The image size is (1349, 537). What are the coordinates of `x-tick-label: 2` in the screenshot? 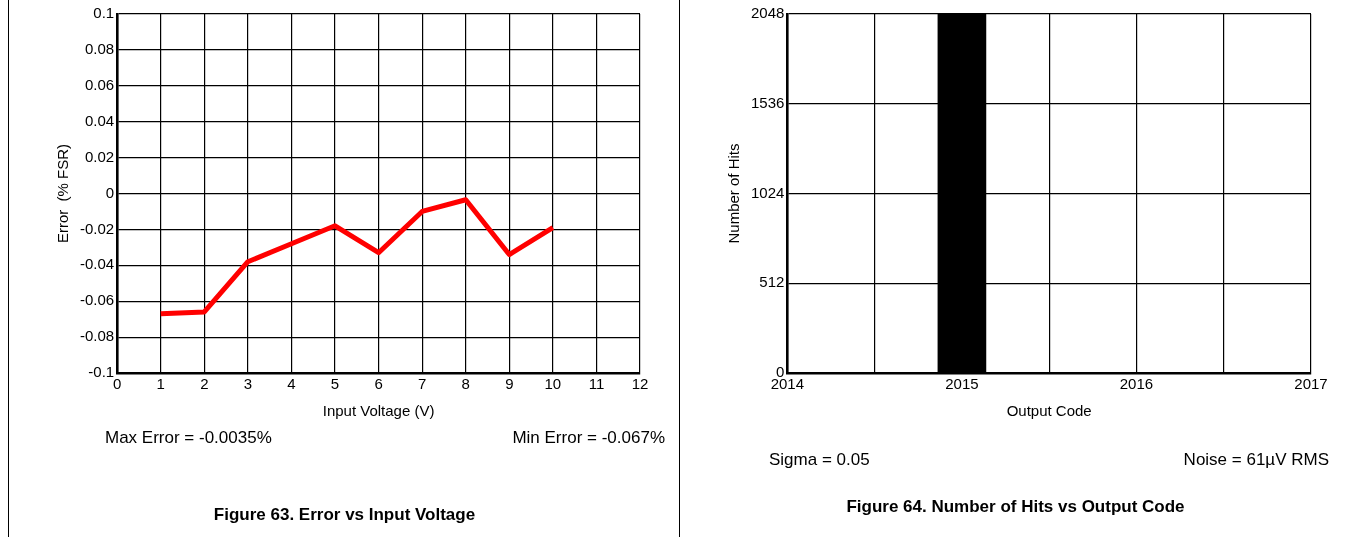 It's located at (204, 384).